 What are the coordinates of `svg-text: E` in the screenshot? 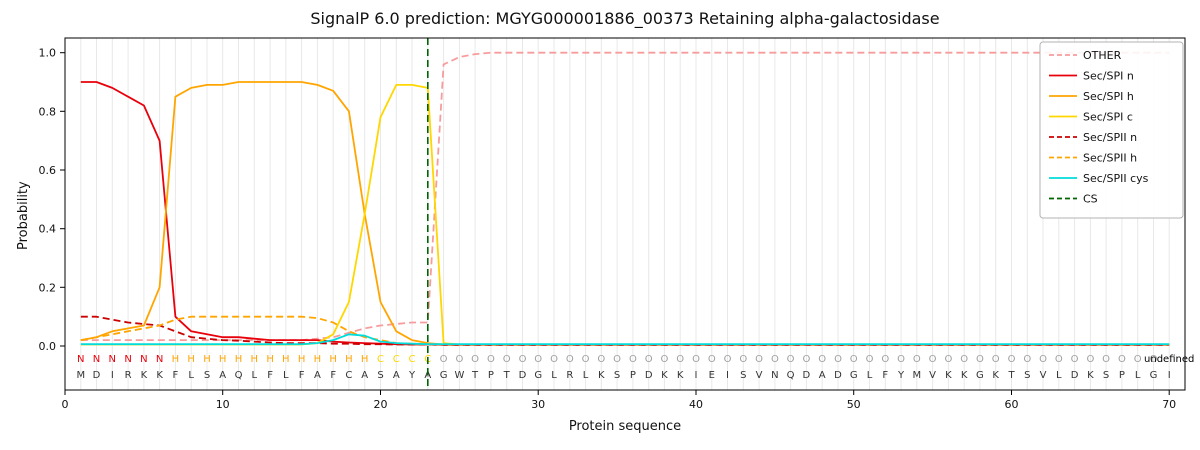 It's located at (712, 375).